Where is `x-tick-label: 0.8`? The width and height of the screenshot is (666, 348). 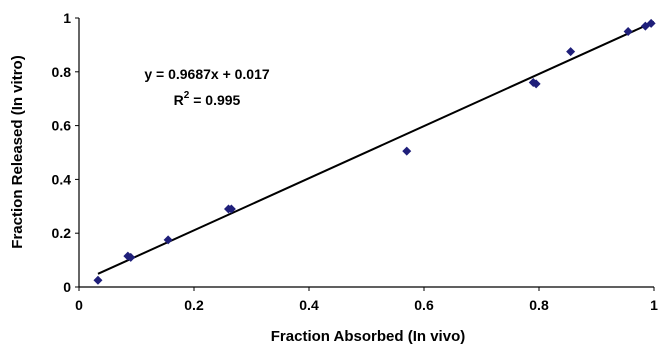
x-tick-label: 0.8 is located at coordinates (539, 305).